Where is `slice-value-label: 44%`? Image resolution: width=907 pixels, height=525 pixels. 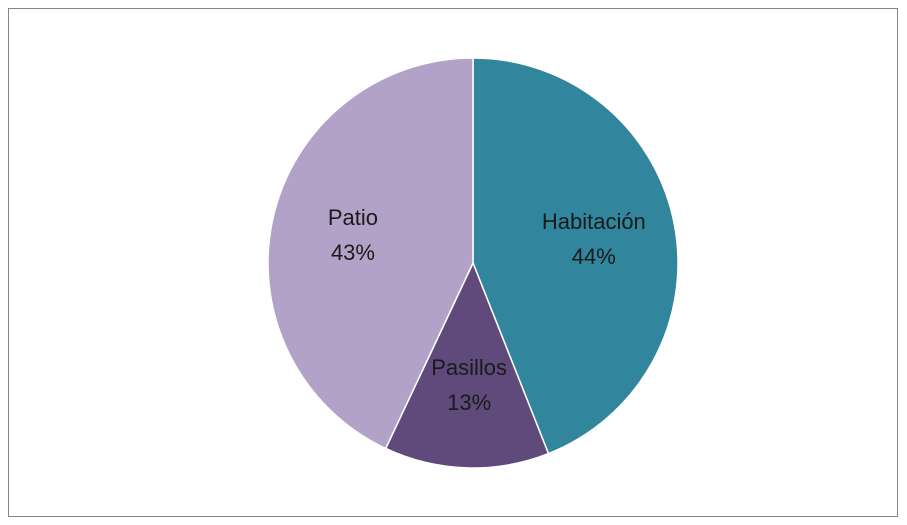
slice-value-label: 44% is located at coordinates (594, 256).